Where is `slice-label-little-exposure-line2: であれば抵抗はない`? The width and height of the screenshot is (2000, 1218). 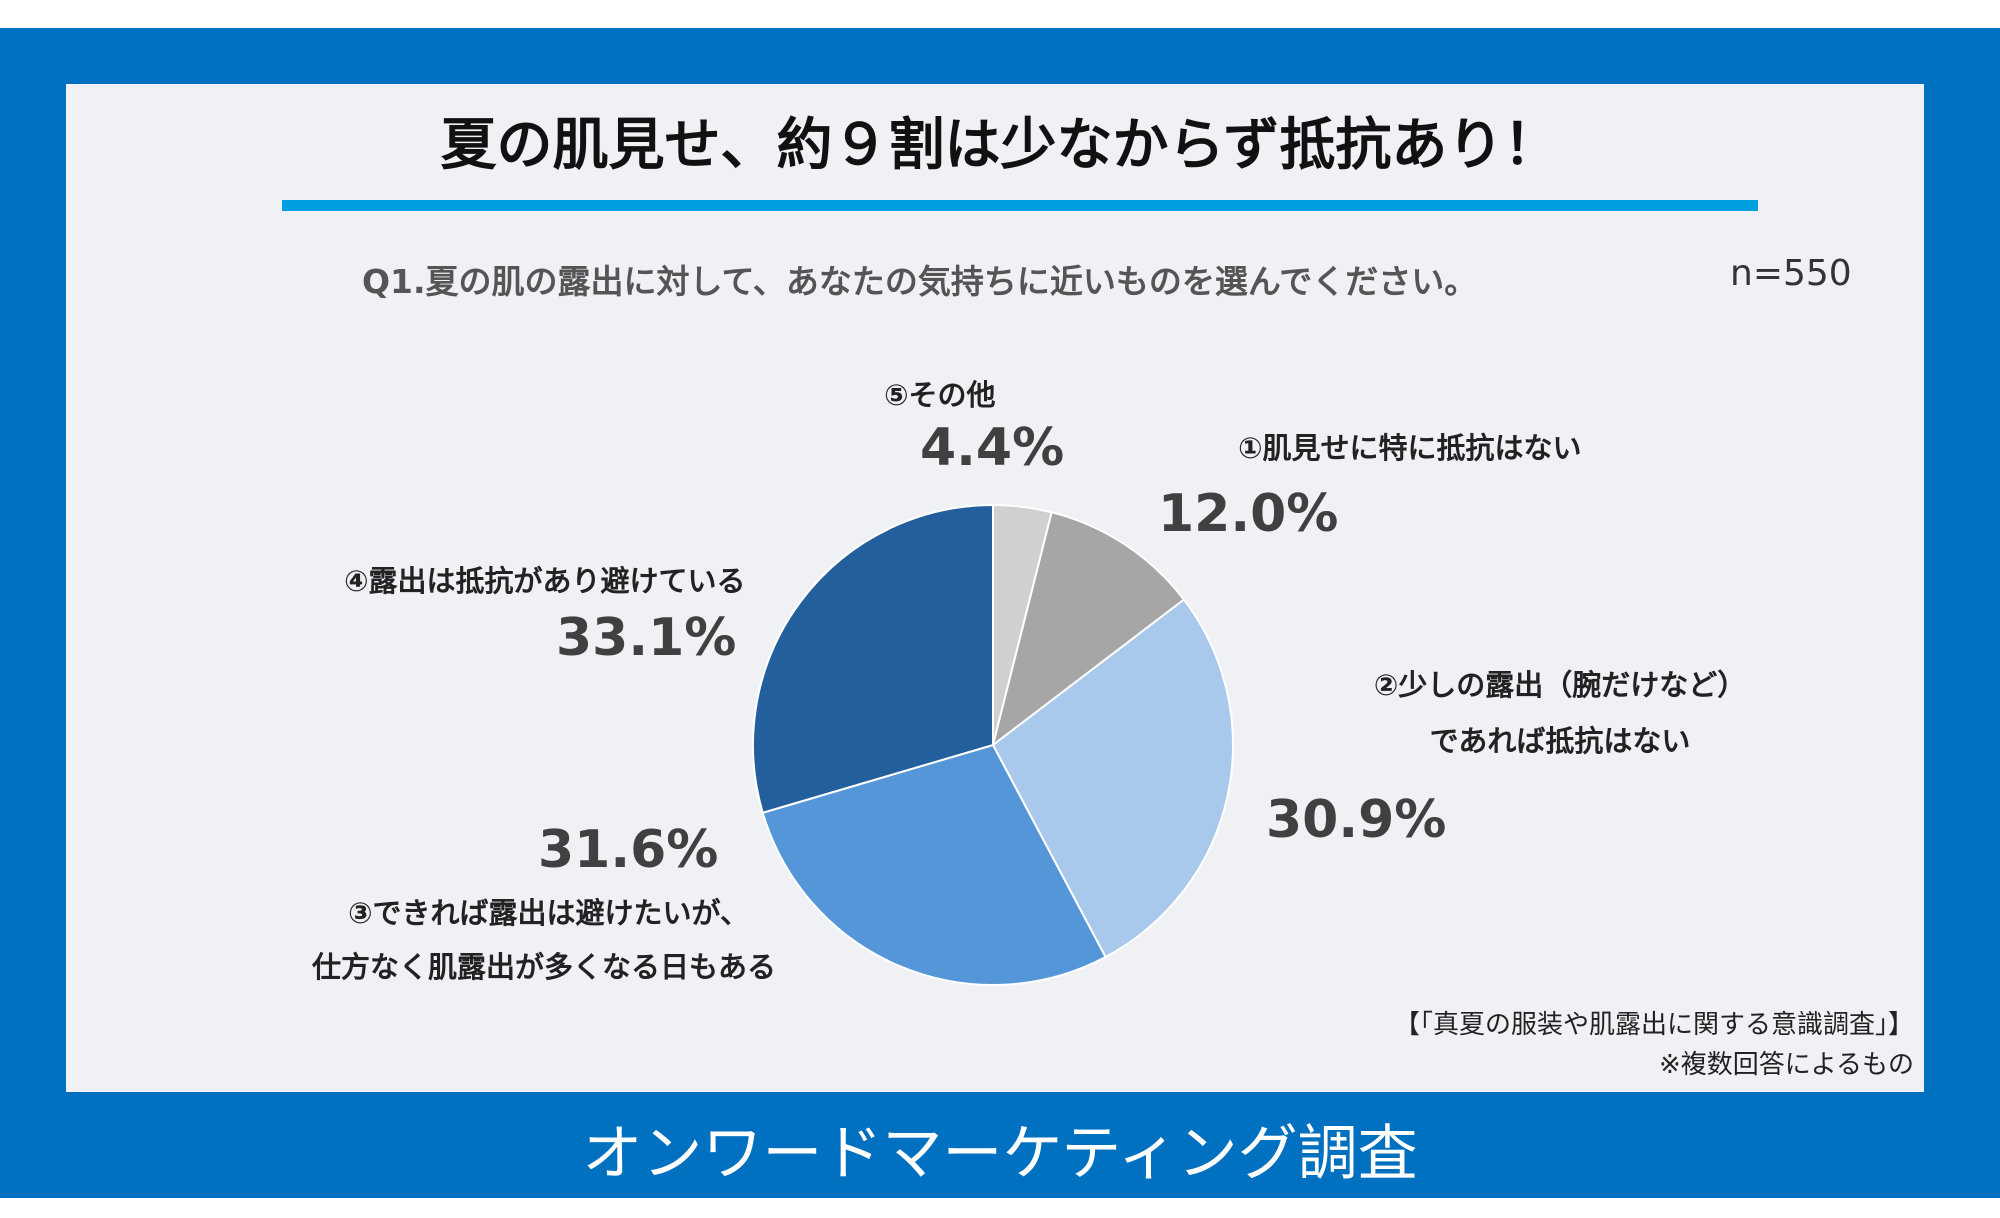 slice-label-little-exposure-line2: であれば抵抗はない is located at coordinates (1560, 741).